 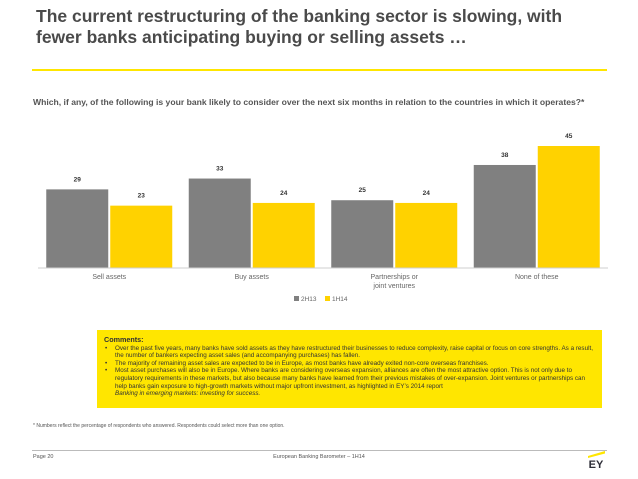 I want to click on data-label: 45, so click(x=569, y=136).